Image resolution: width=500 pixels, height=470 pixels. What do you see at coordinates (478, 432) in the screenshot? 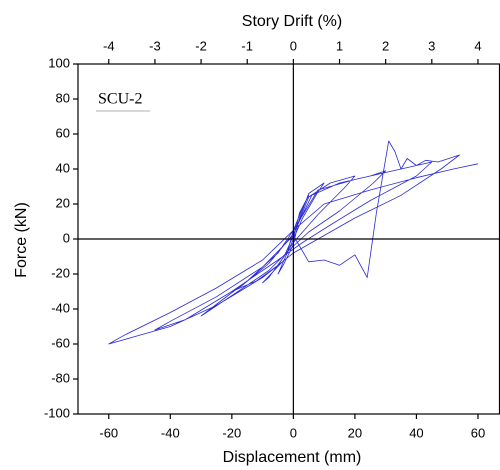
I see `x-tick-label: 60` at bounding box center [478, 432].